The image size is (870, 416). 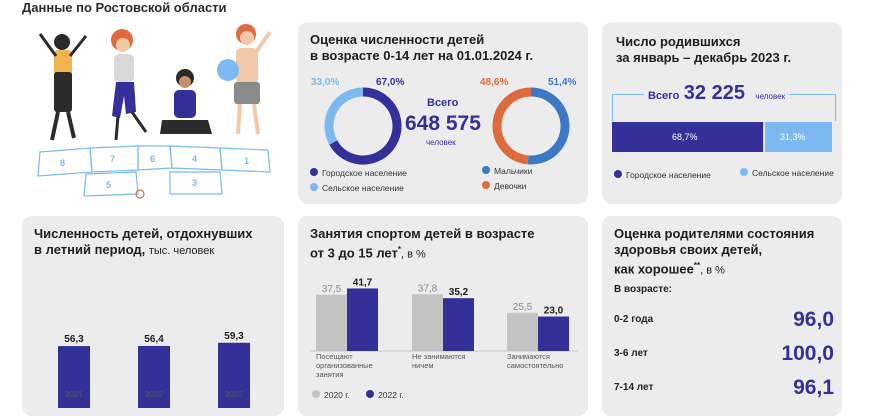 What do you see at coordinates (186, 101) in the screenshot?
I see `child-sitting` at bounding box center [186, 101].